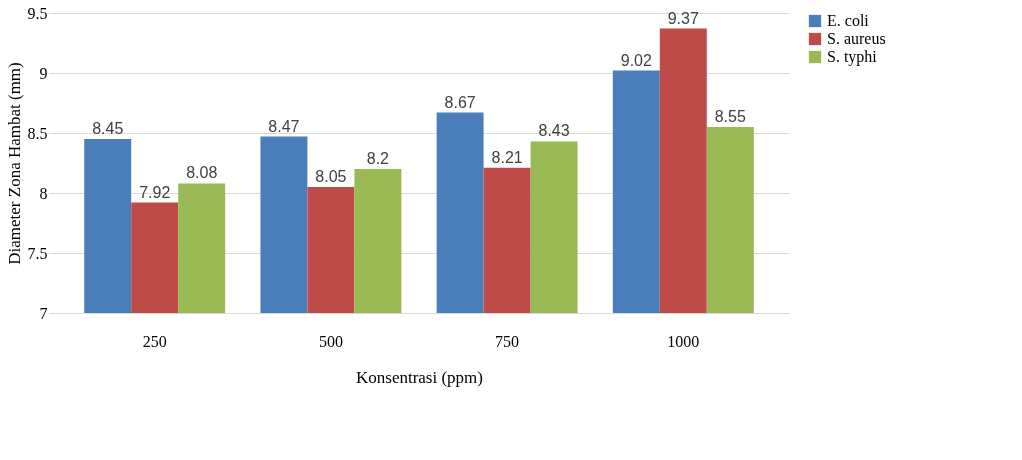 The width and height of the screenshot is (1022, 460). I want to click on data-label: 8.2, so click(378, 158).